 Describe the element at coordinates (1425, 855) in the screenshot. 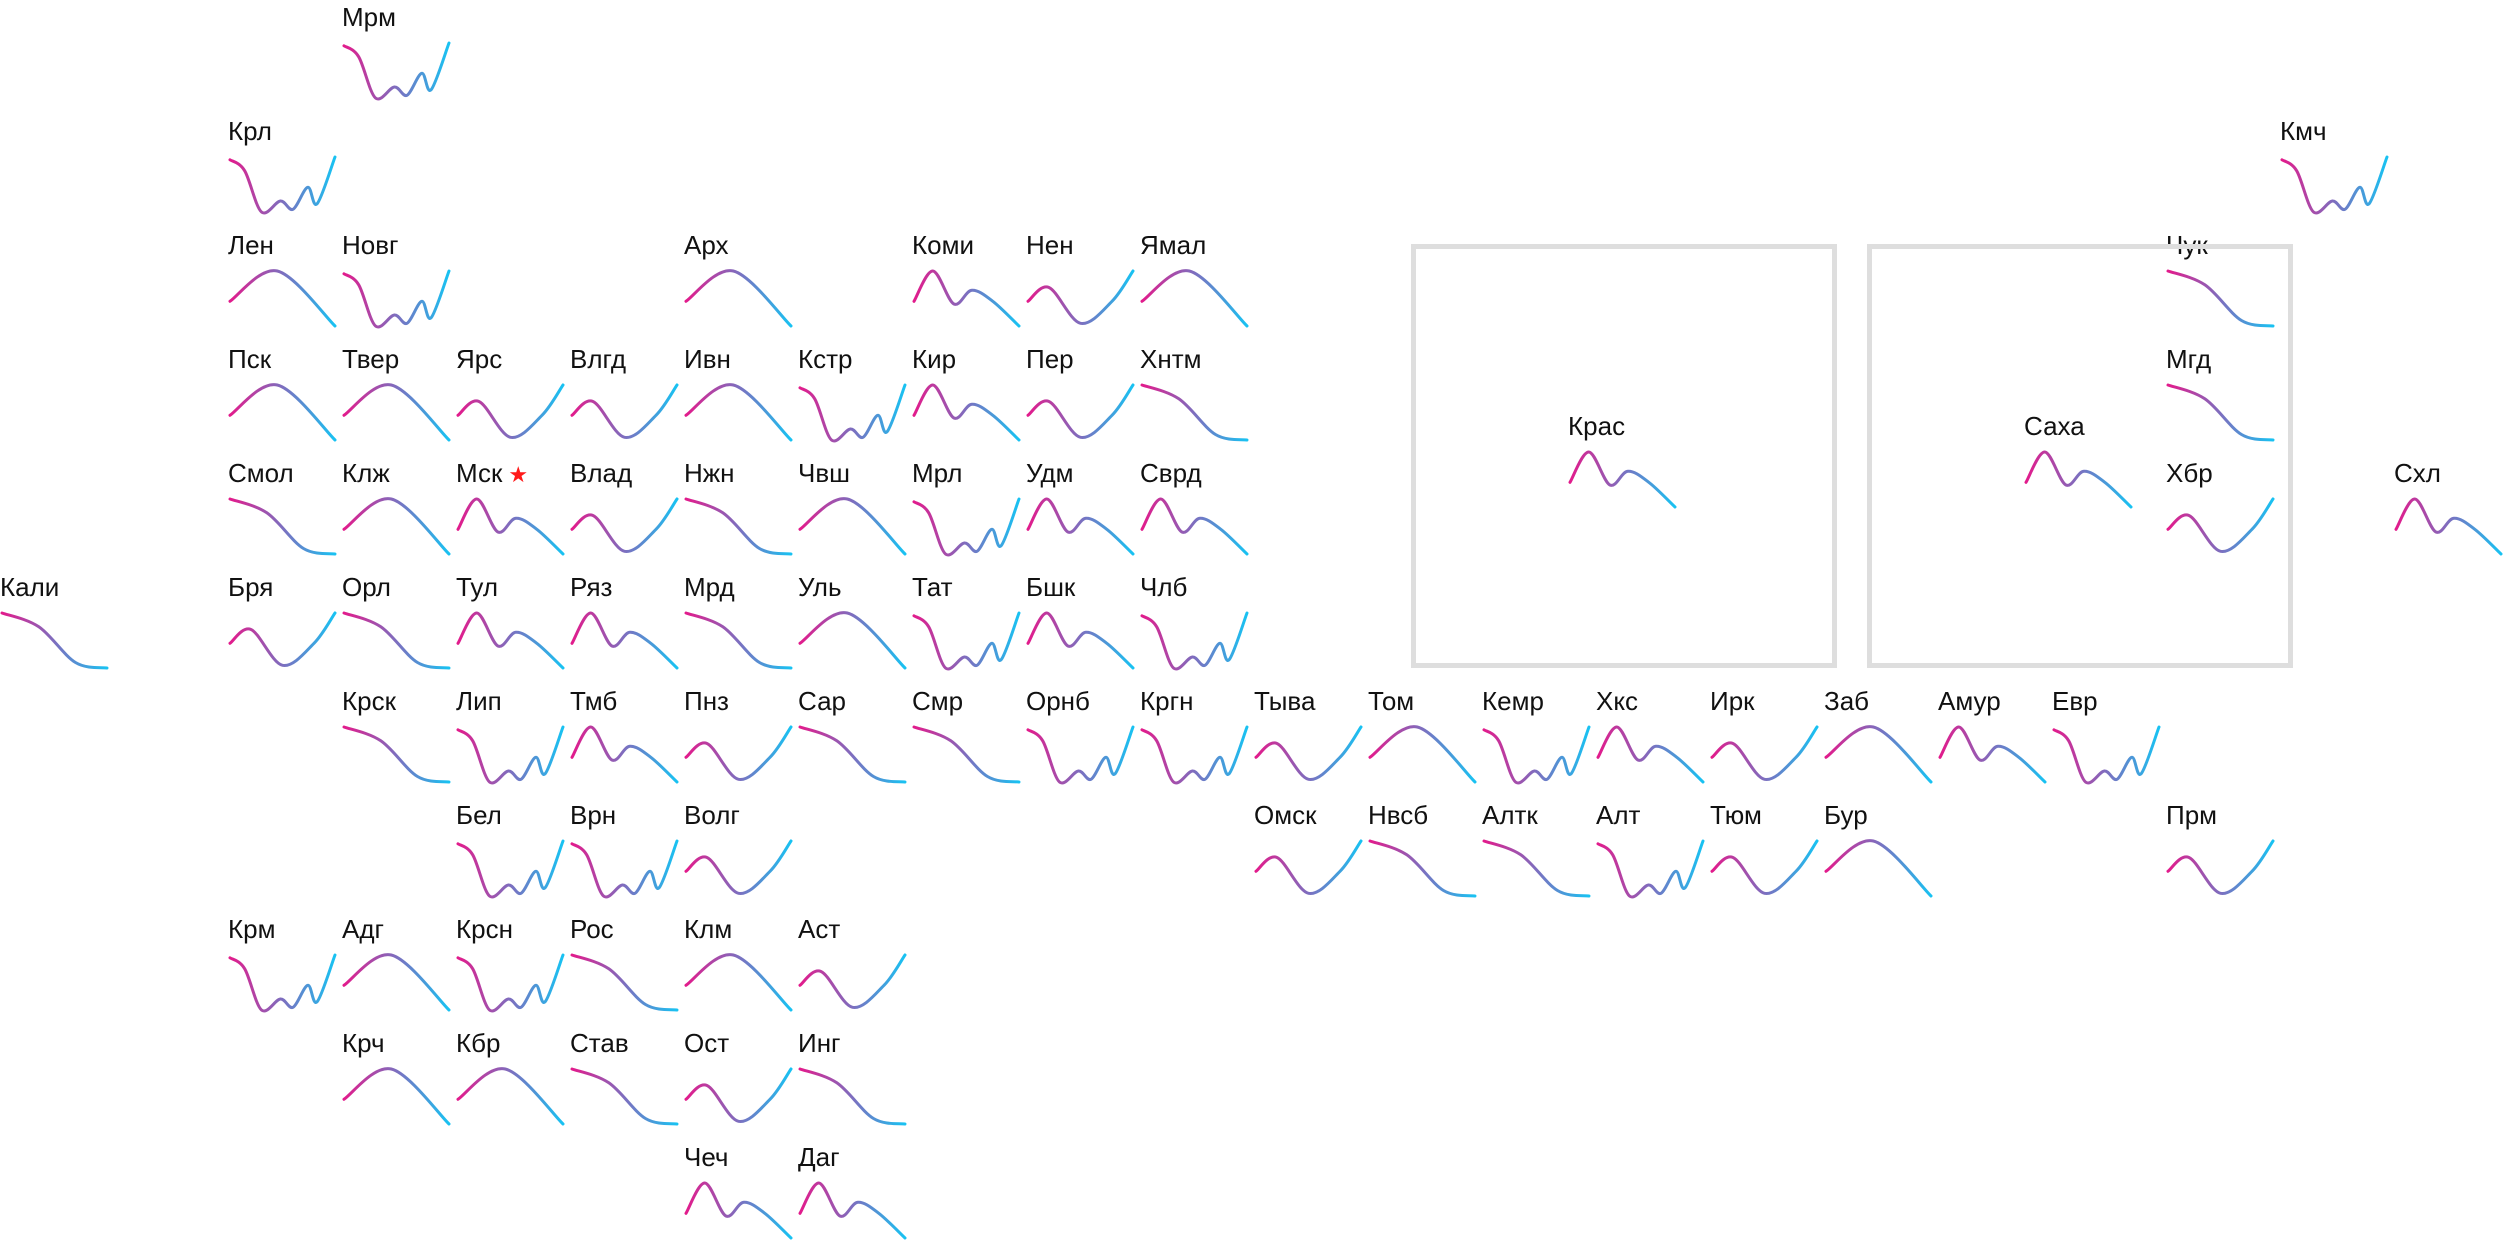

I see `region-tile-nvsb: Нвсб` at that location.